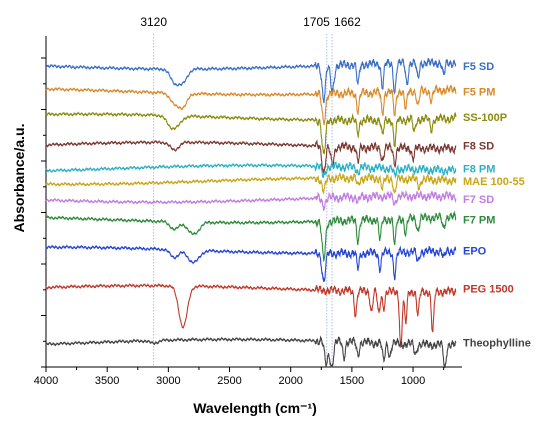 This screenshot has width=550, height=430. What do you see at coordinates (352, 381) in the screenshot?
I see `x-tick-label: 1500` at bounding box center [352, 381].